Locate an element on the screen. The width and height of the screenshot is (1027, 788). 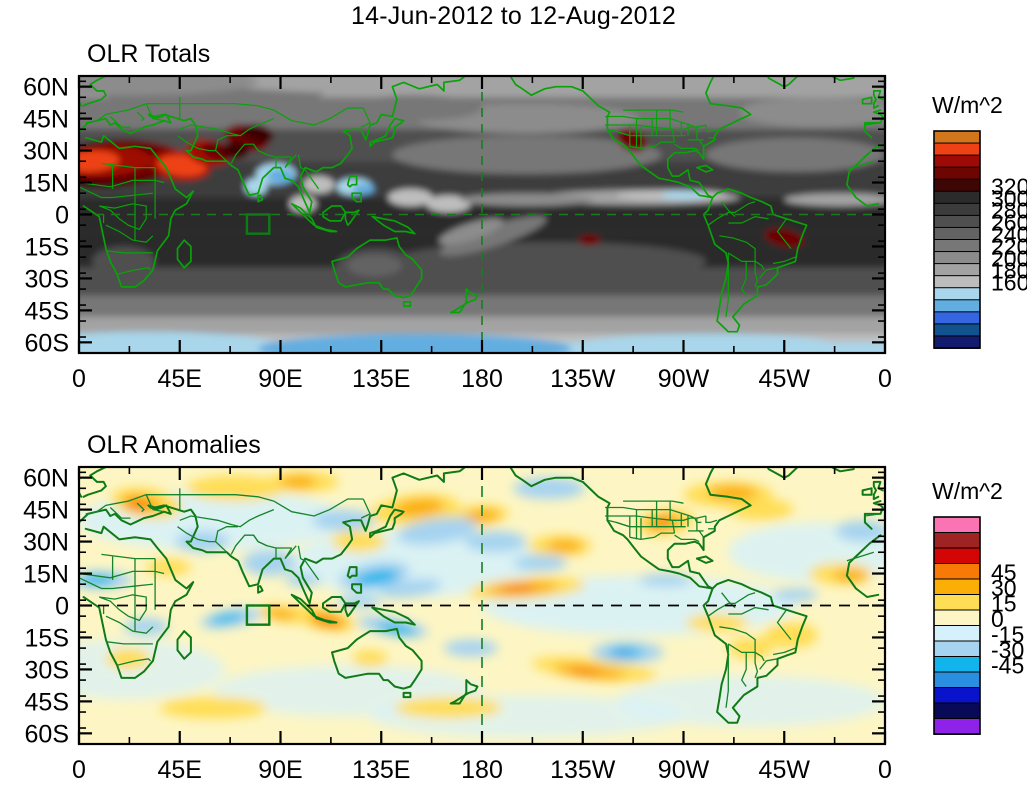
panel-label-olr-totals: OLR Totals is located at coordinates (149, 54).